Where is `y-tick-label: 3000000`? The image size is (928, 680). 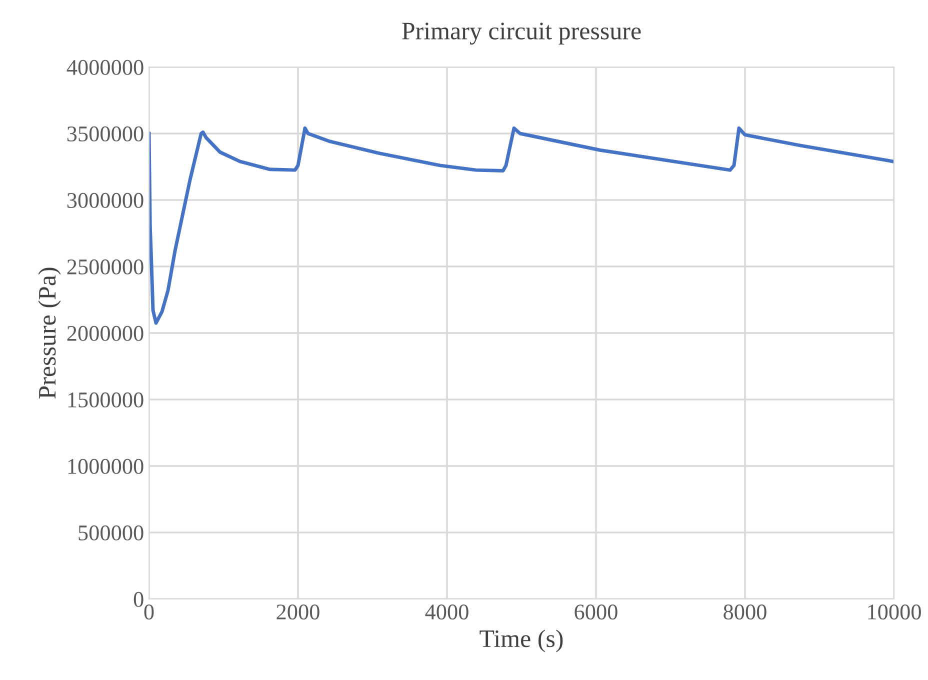
y-tick-label: 3000000 is located at coordinates (105, 200).